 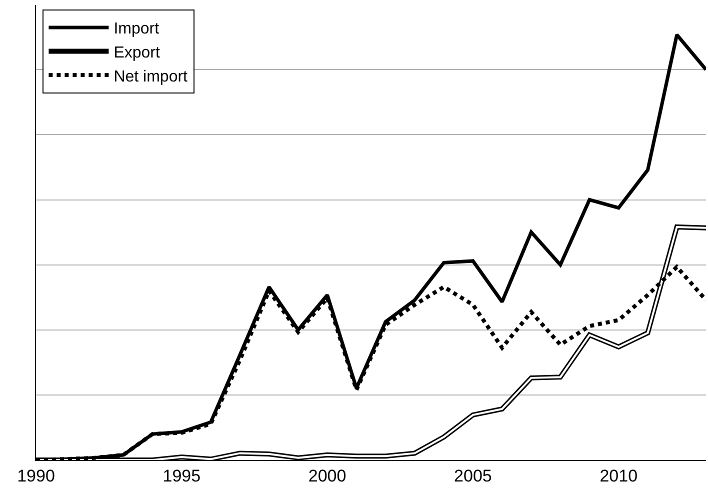 I want to click on x-tick-label: 2005, so click(x=473, y=476).